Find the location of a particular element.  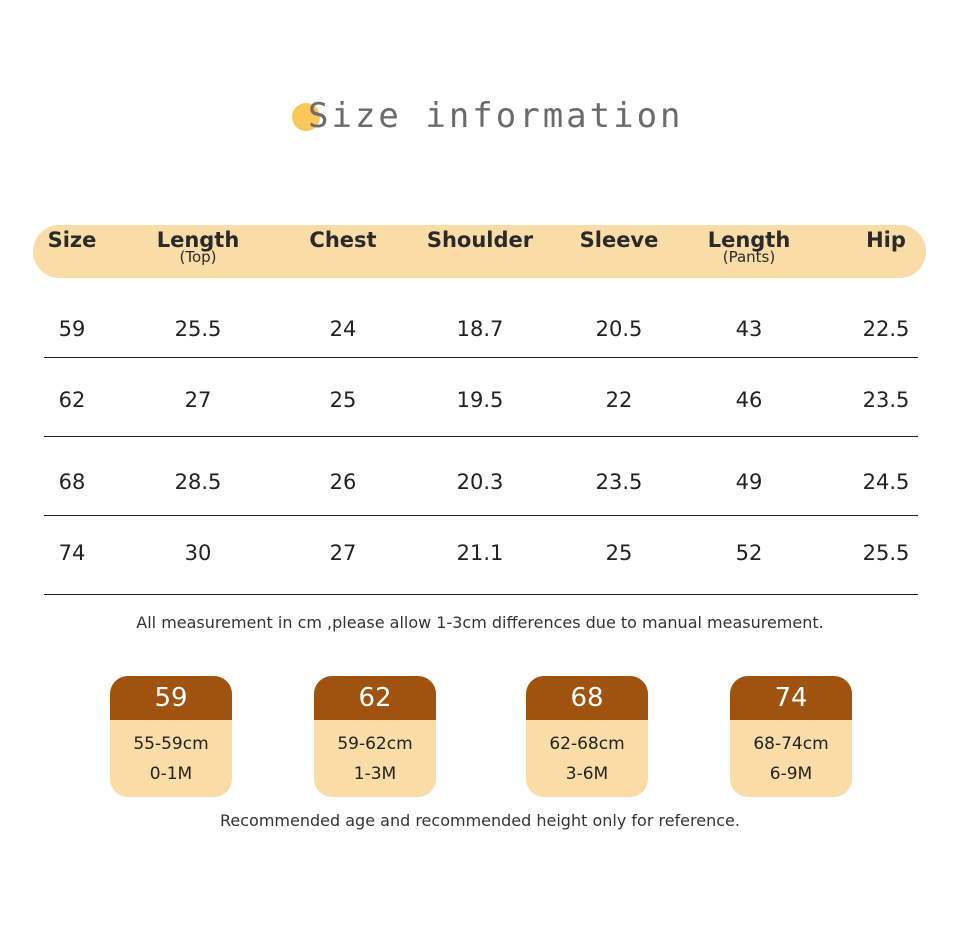

table-cell: 43 is located at coordinates (749, 329).